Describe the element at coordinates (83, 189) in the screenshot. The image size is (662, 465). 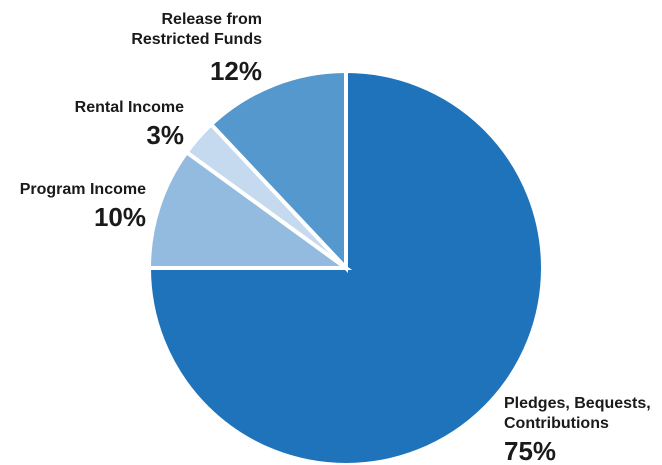
I see `label-program-income-line-1: Program Income` at that location.